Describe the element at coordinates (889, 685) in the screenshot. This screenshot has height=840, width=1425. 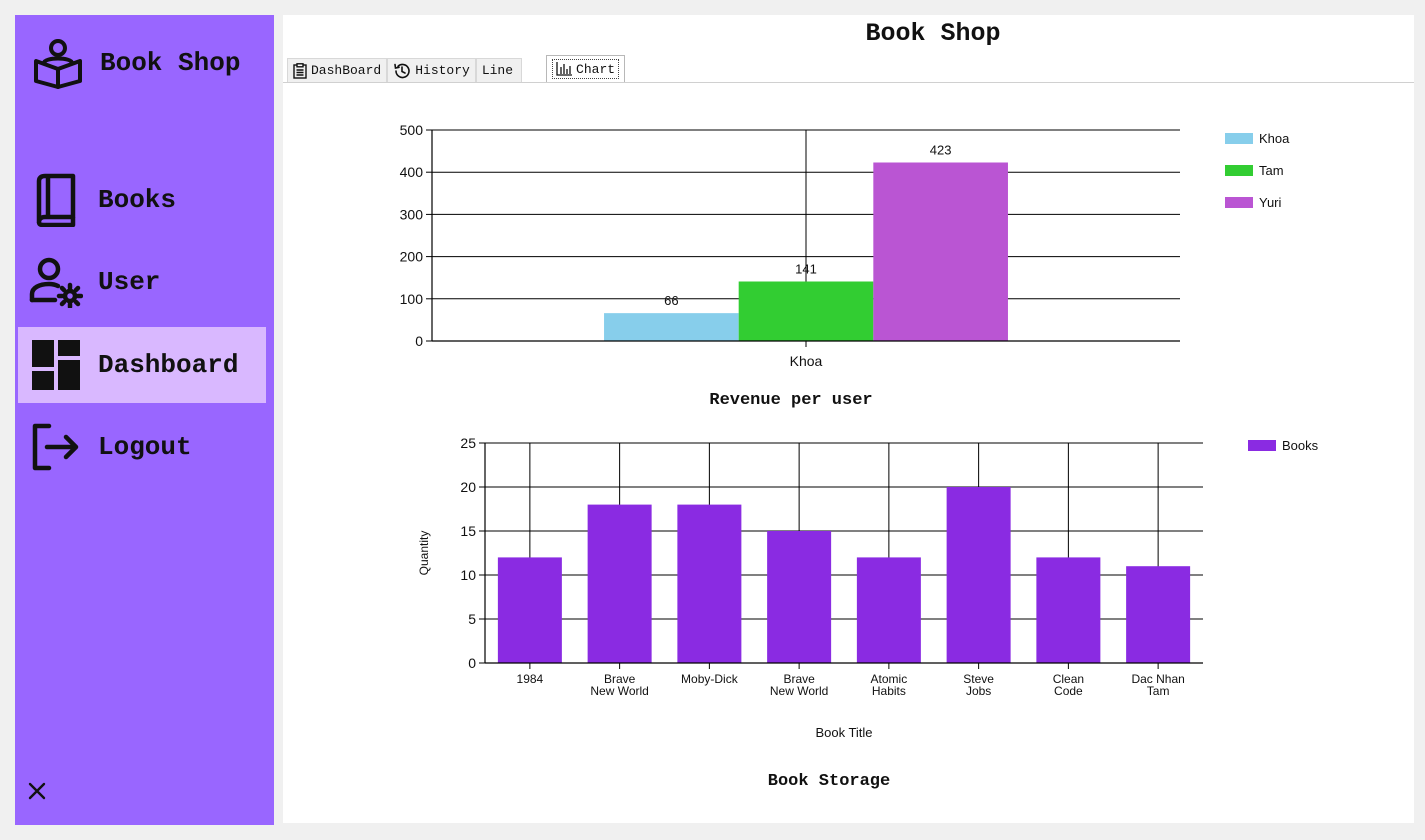
I see `x-tick-label: Atomic Habits` at that location.